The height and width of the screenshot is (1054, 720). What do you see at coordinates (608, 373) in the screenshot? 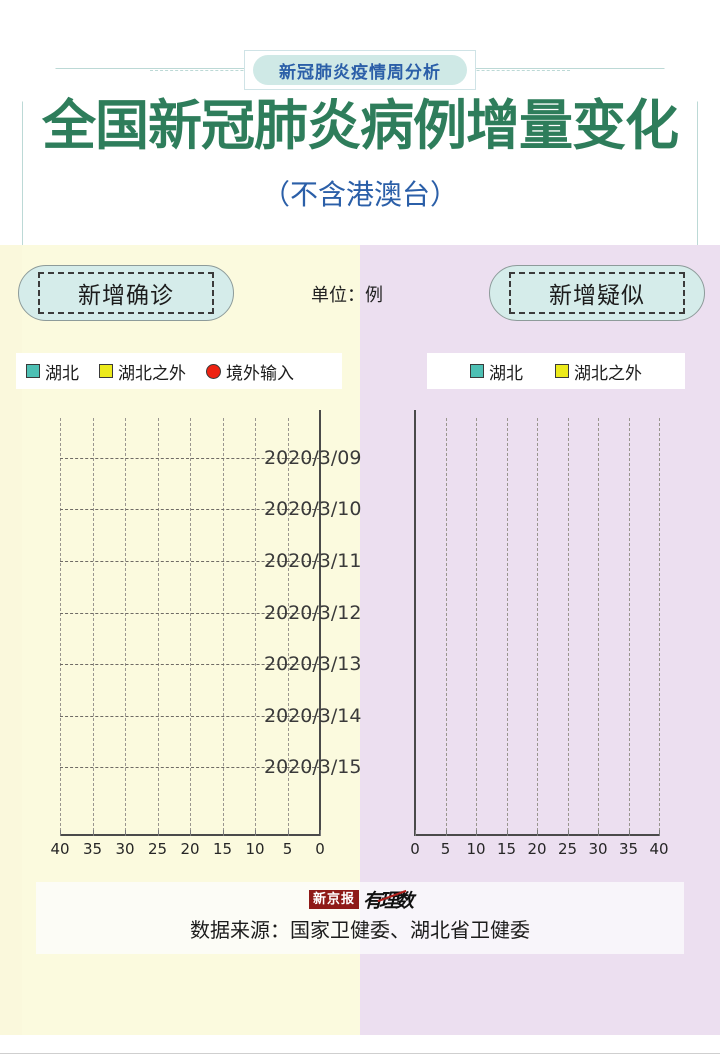
I see `legend-suspected-label-1: 湖北之外` at bounding box center [608, 373].